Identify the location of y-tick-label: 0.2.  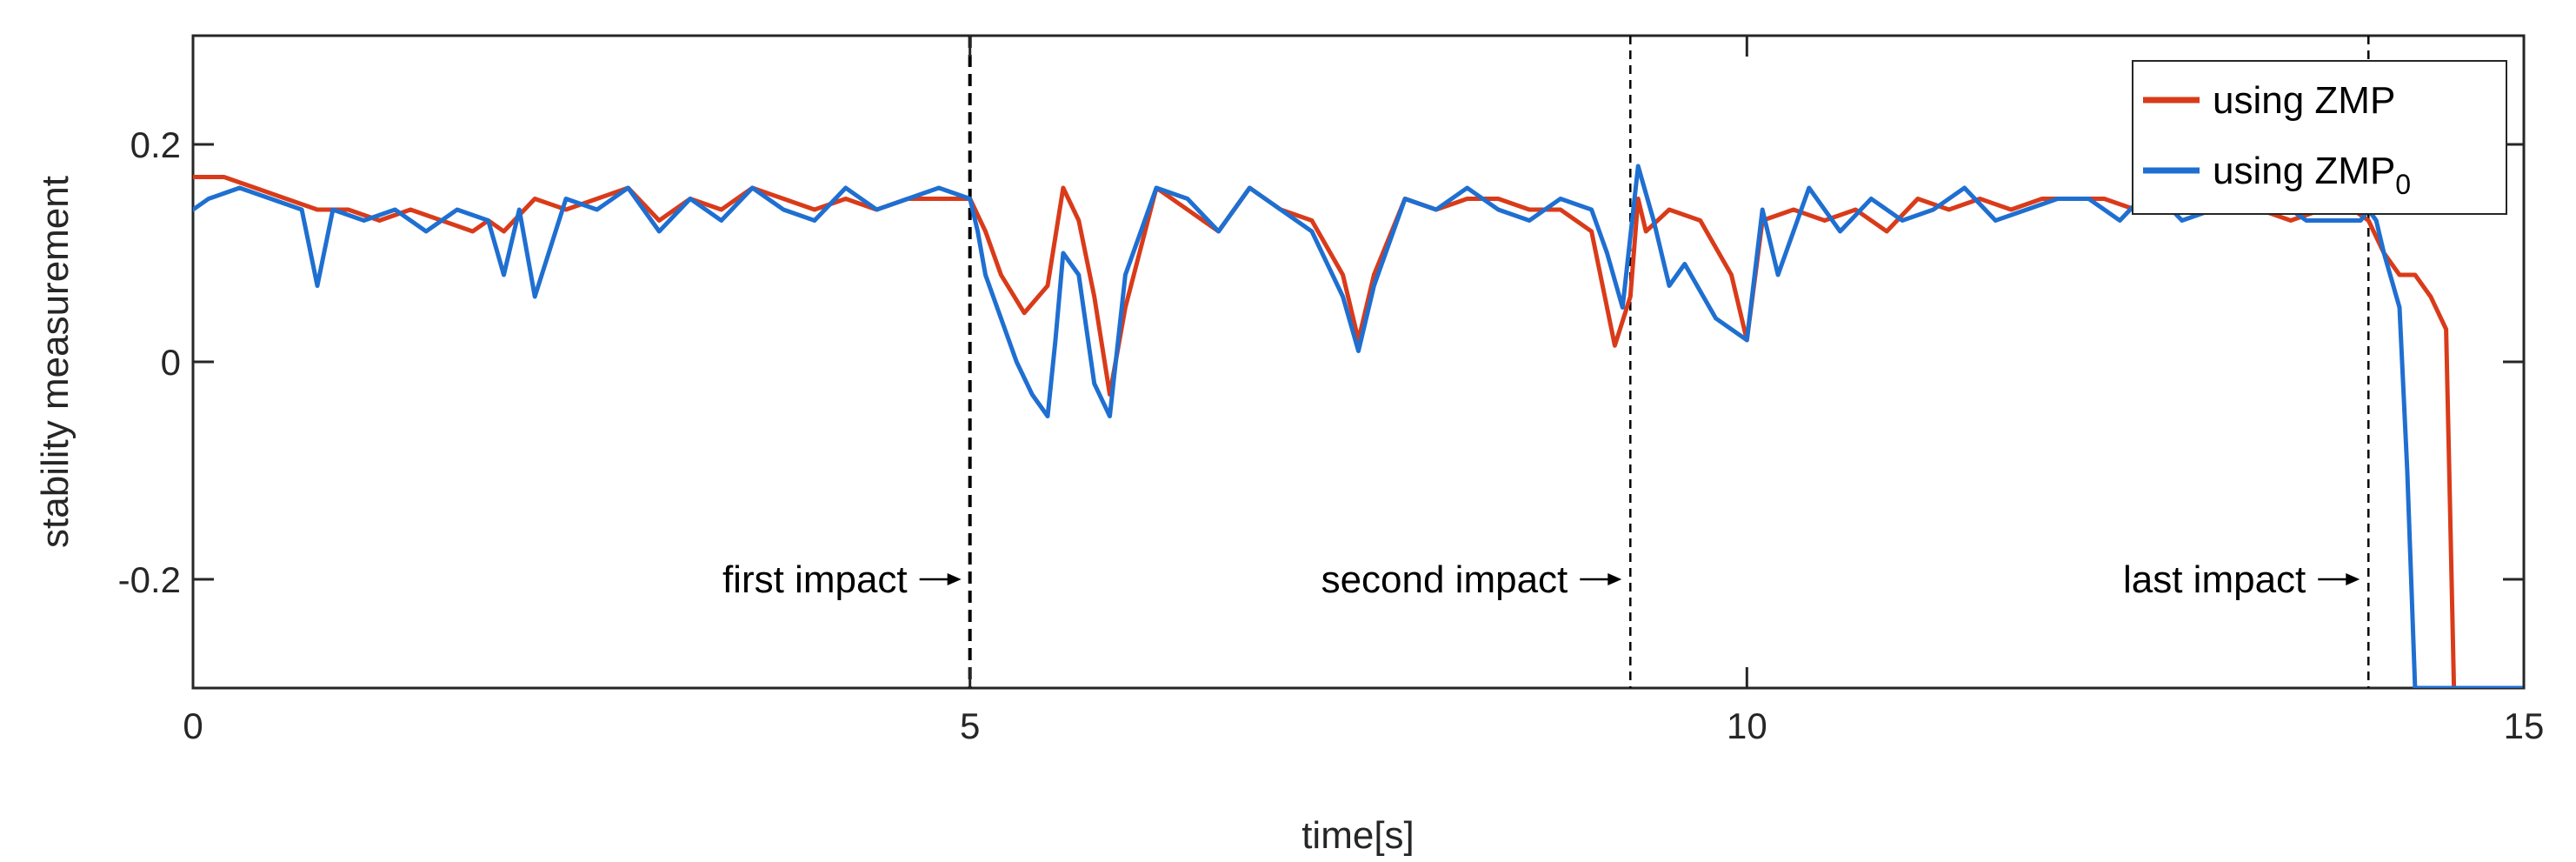
(155, 145).